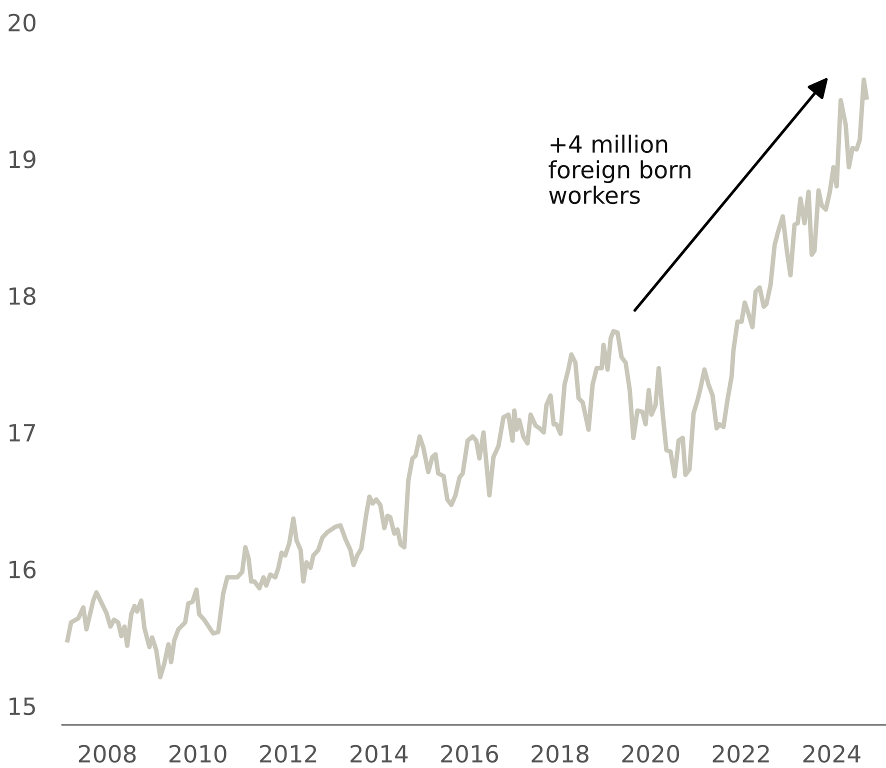  What do you see at coordinates (379, 753) in the screenshot?
I see `x-tick-label: 2014` at bounding box center [379, 753].